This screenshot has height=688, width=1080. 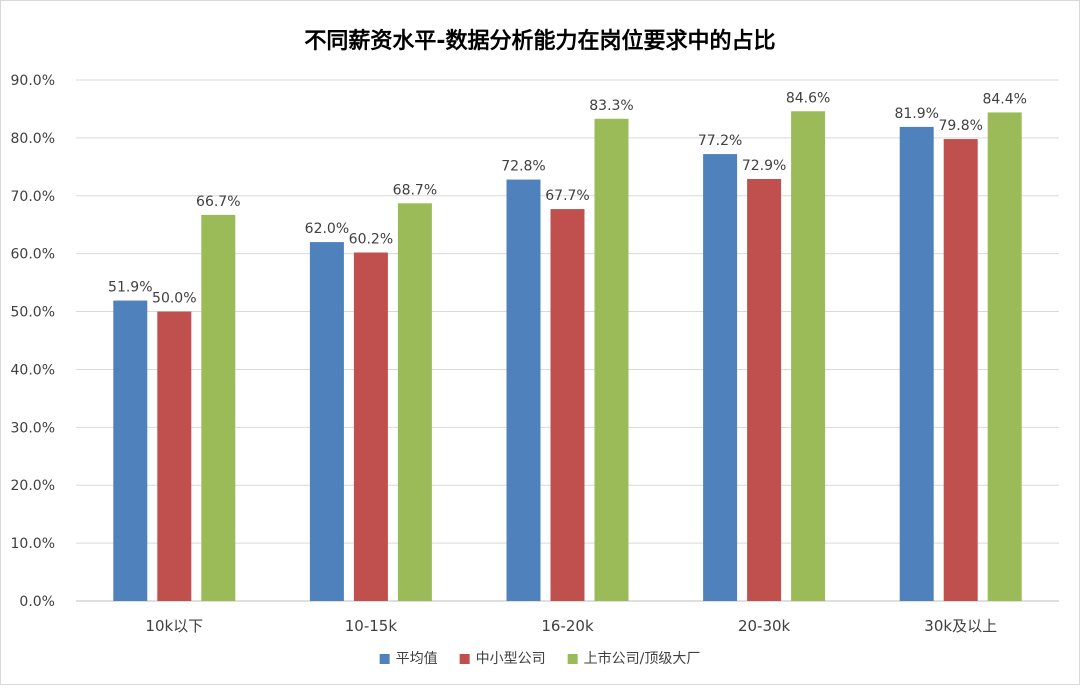 What do you see at coordinates (611, 106) in the screenshot?
I see `data-label: 83.3%` at bounding box center [611, 106].